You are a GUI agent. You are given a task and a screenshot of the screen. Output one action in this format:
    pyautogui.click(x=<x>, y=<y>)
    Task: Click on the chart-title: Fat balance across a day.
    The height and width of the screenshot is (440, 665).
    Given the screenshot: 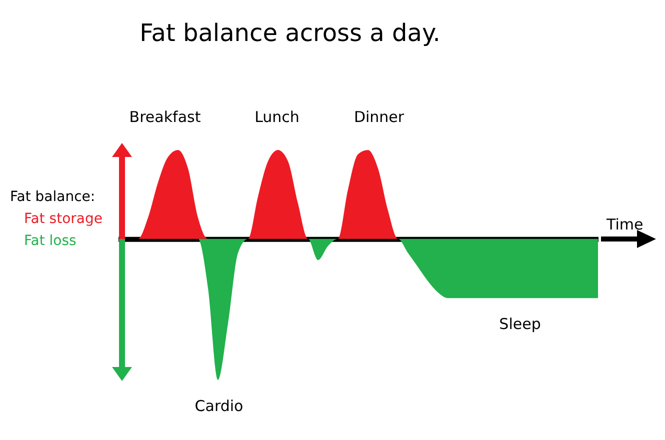 What is the action you would take?
    pyautogui.click(x=290, y=33)
    